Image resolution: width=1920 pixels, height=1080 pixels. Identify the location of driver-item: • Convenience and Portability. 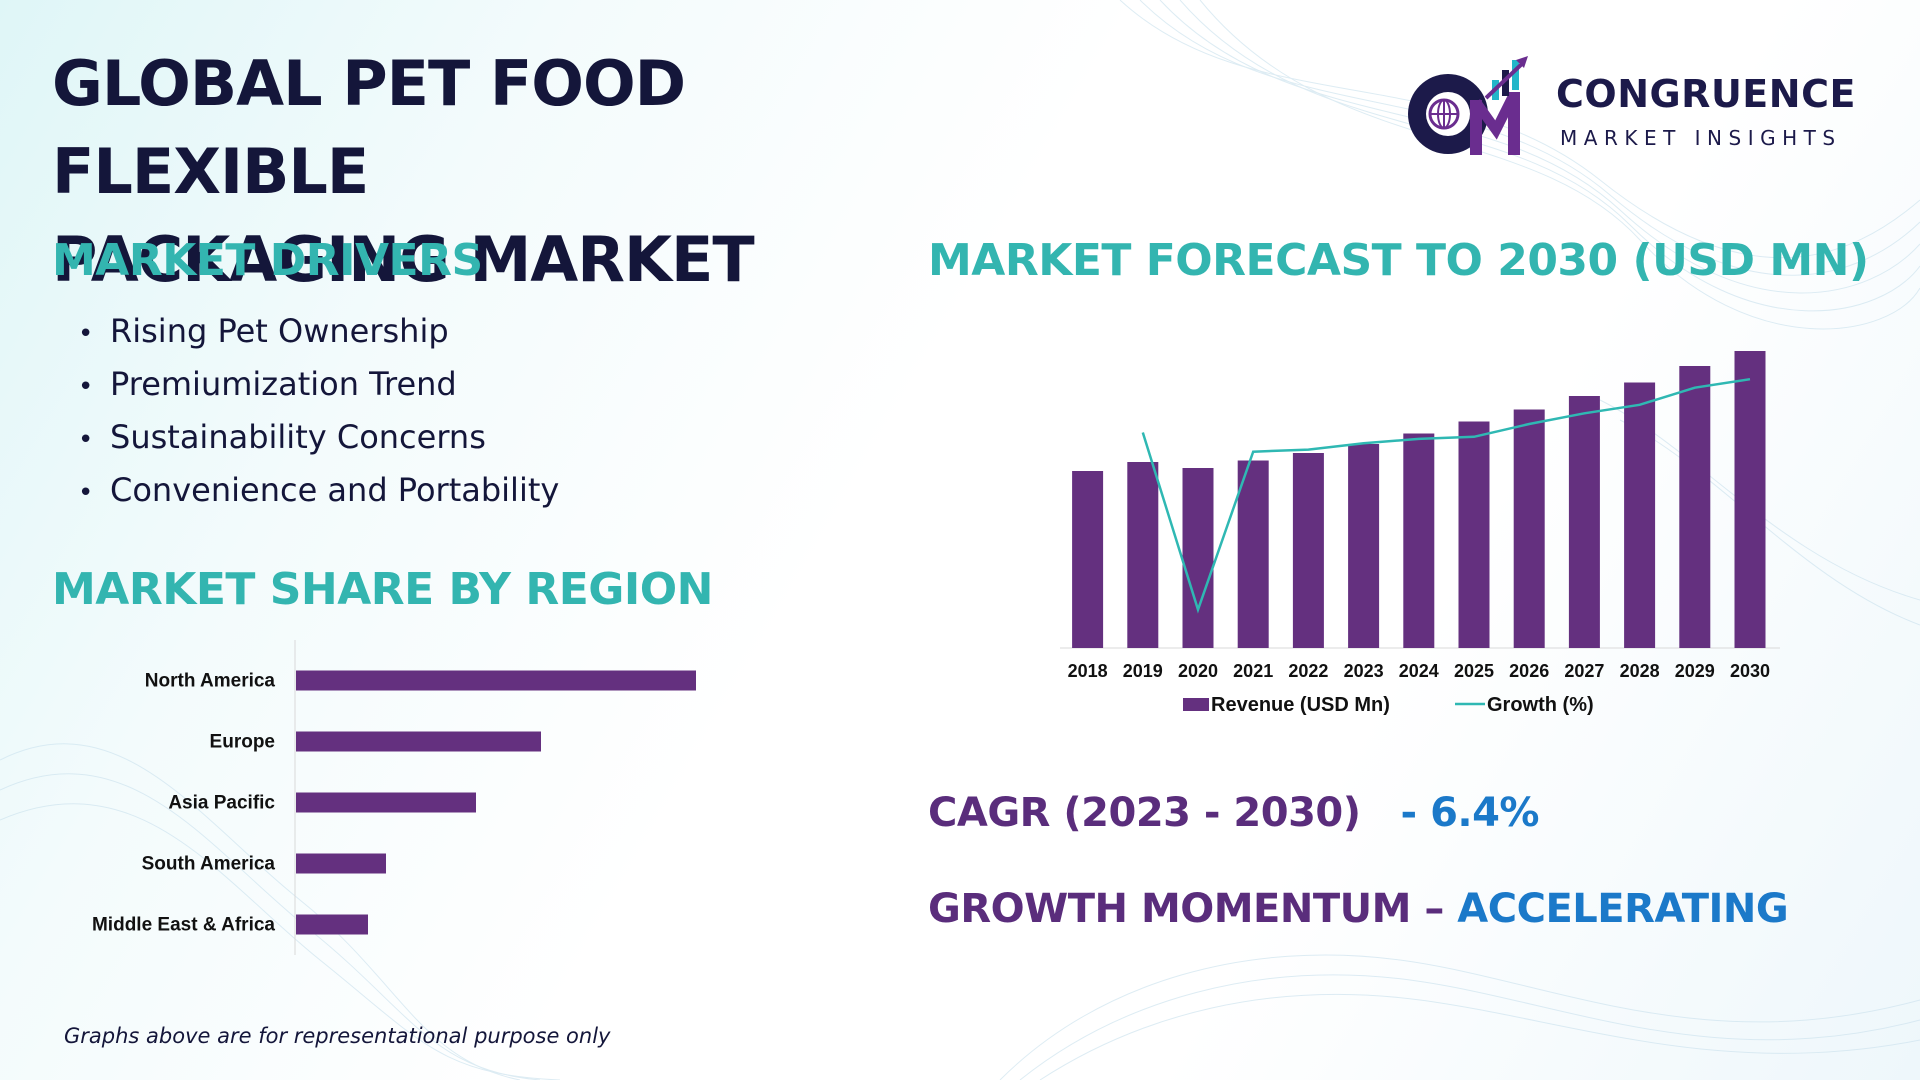
(318, 490).